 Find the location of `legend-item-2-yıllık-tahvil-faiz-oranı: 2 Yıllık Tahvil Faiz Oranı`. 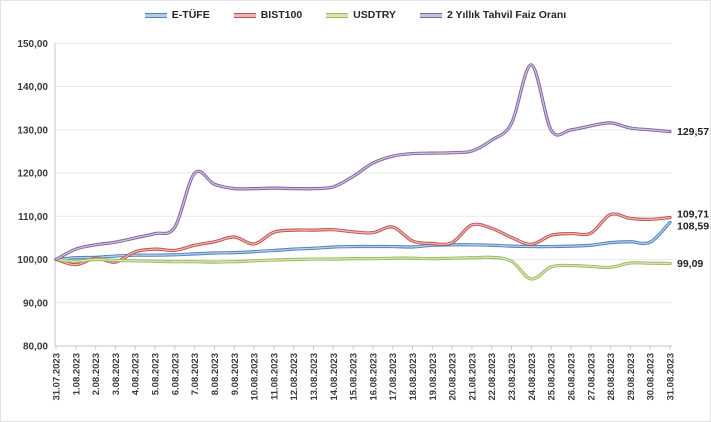

legend-item-2-yıllık-tahvil-faiz-oranı: 2 Yıllık Tahvil Faiz Oranı is located at coordinates (493, 15).